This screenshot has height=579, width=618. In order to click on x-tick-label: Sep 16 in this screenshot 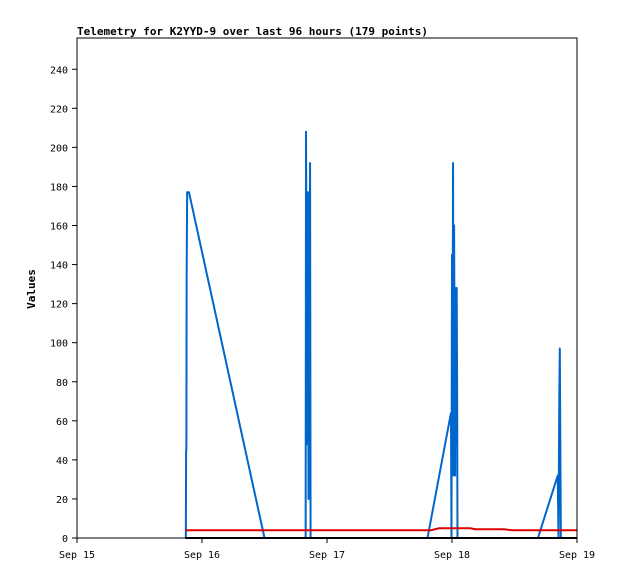, I will do `click(202, 555)`.